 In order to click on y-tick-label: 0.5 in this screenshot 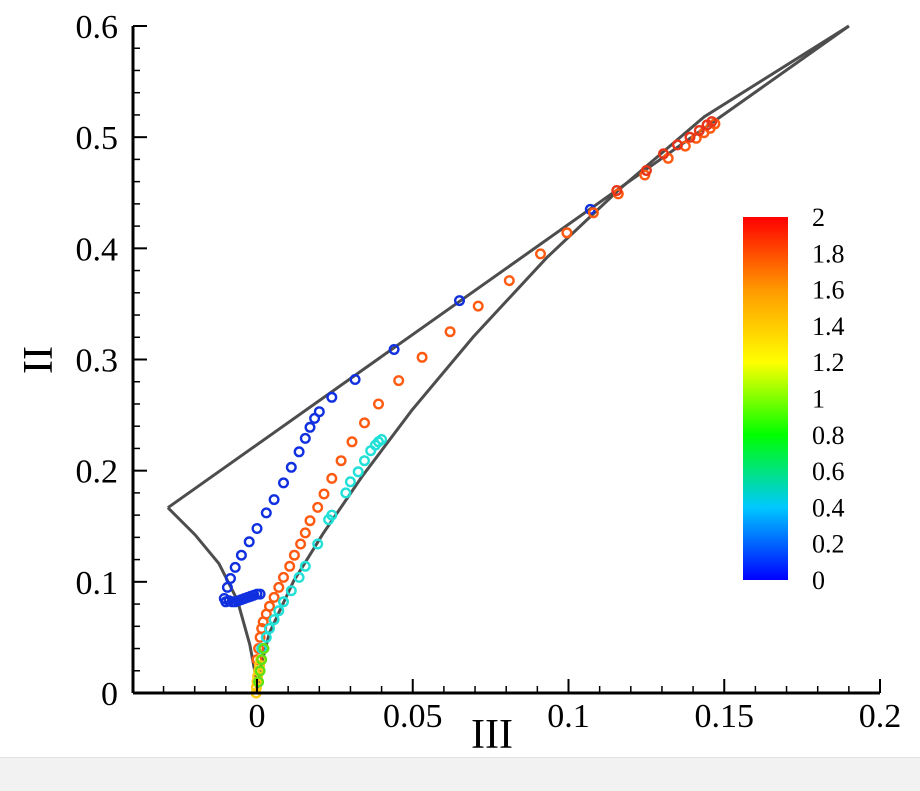, I will do `click(97, 138)`.